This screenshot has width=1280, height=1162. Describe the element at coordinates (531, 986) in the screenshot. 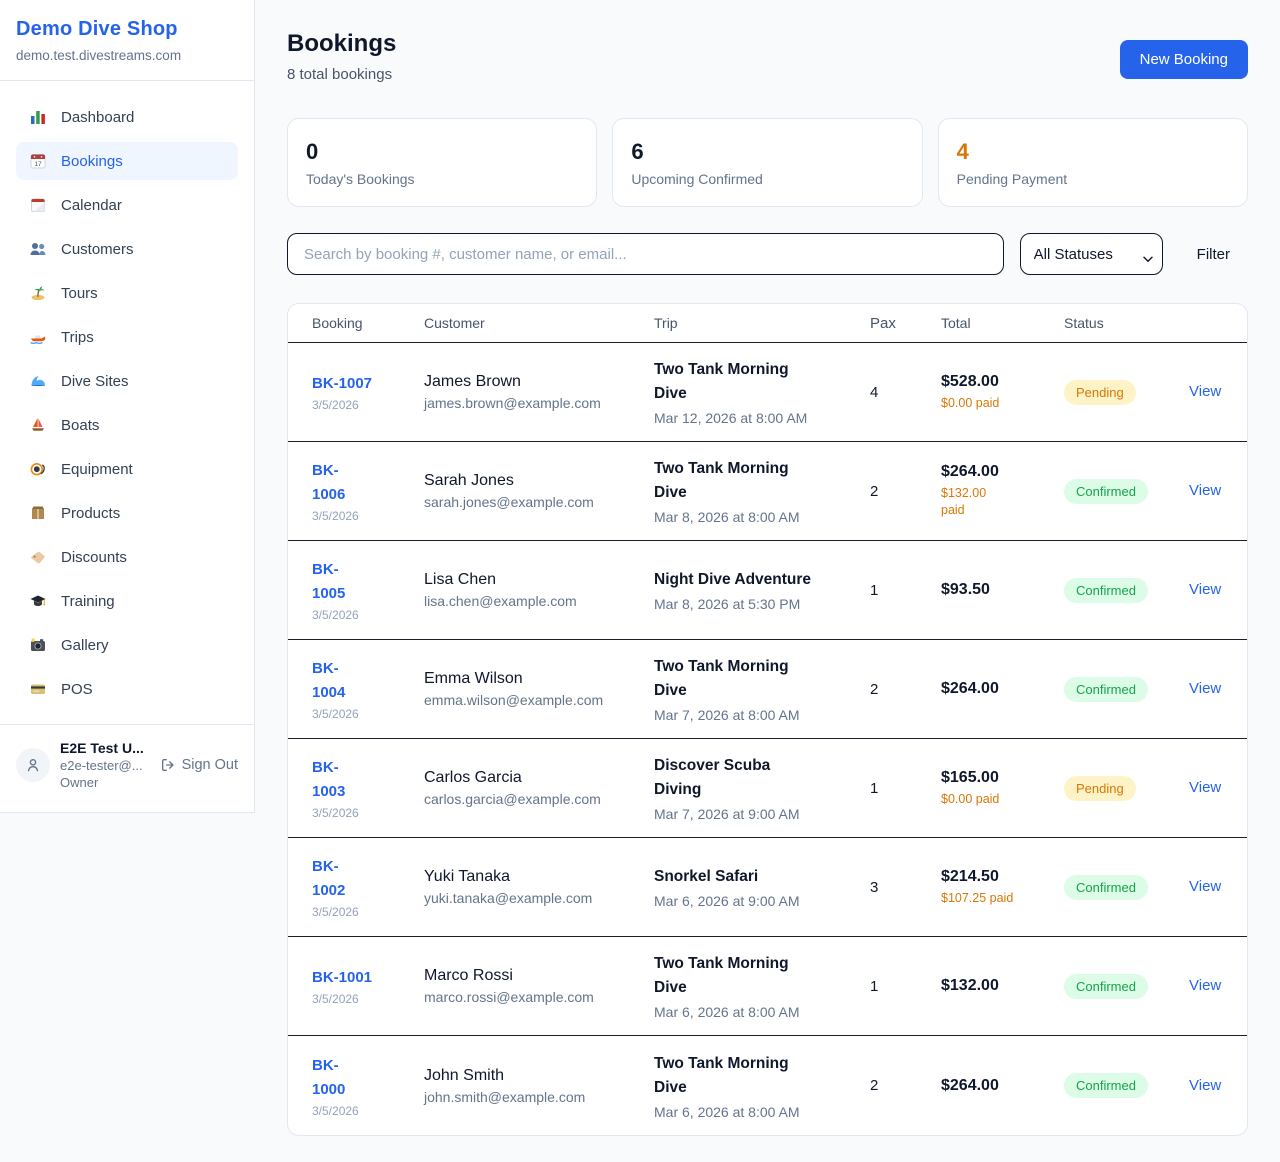

I see `customer-cell: Marco Rossi marco.rossi@example.com` at that location.